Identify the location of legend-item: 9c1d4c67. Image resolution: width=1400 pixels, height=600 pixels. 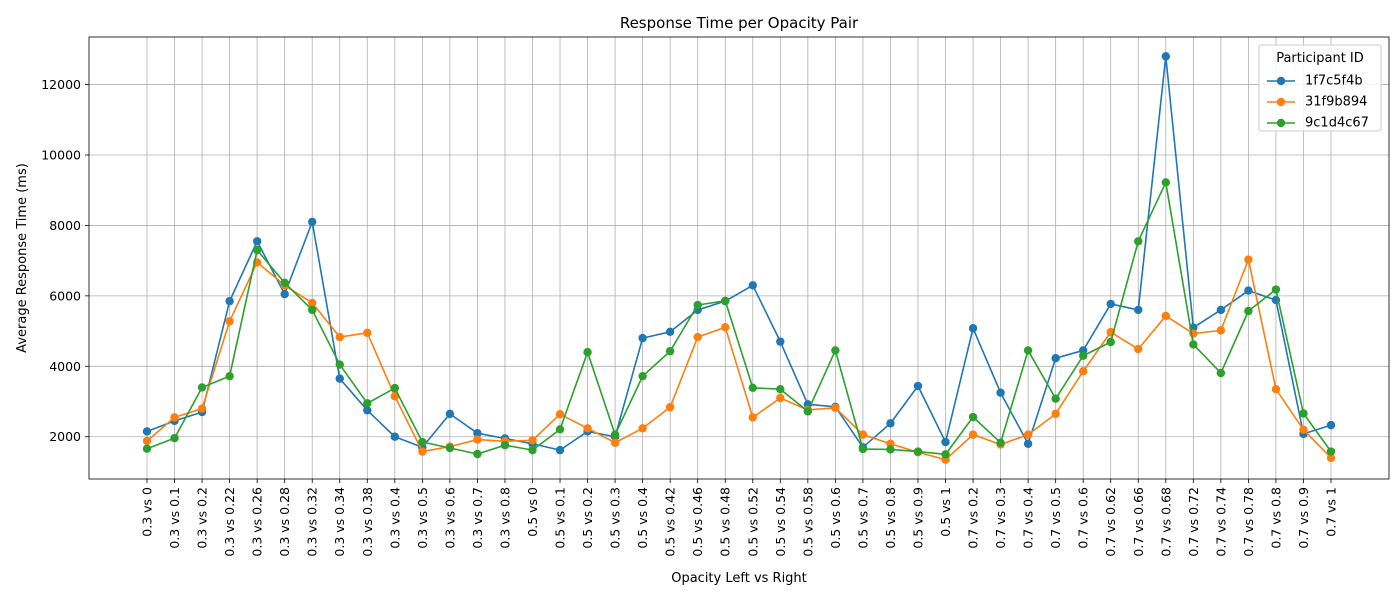
(1318, 123).